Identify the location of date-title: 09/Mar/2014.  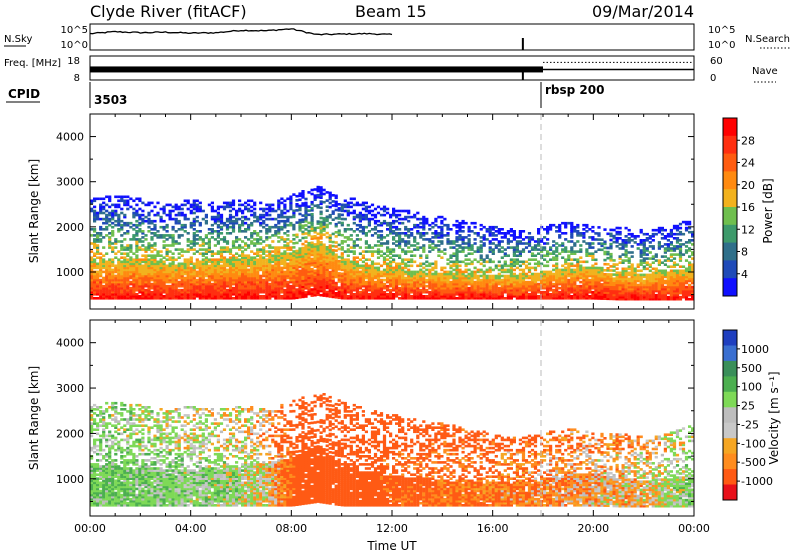
(643, 11).